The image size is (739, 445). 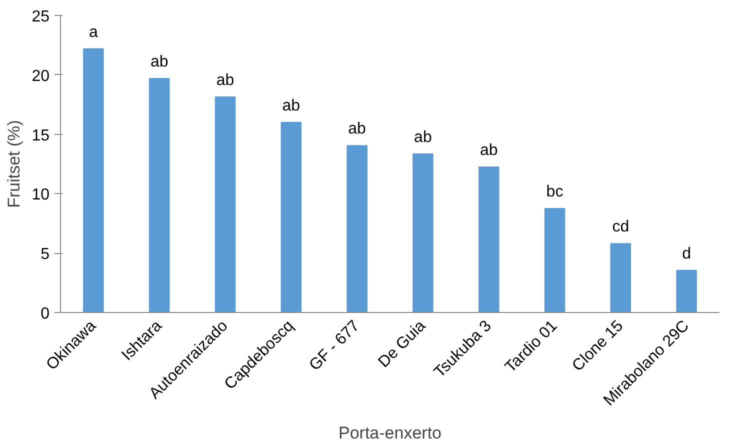 What do you see at coordinates (93, 32) in the screenshot?
I see `annotation: a` at bounding box center [93, 32].